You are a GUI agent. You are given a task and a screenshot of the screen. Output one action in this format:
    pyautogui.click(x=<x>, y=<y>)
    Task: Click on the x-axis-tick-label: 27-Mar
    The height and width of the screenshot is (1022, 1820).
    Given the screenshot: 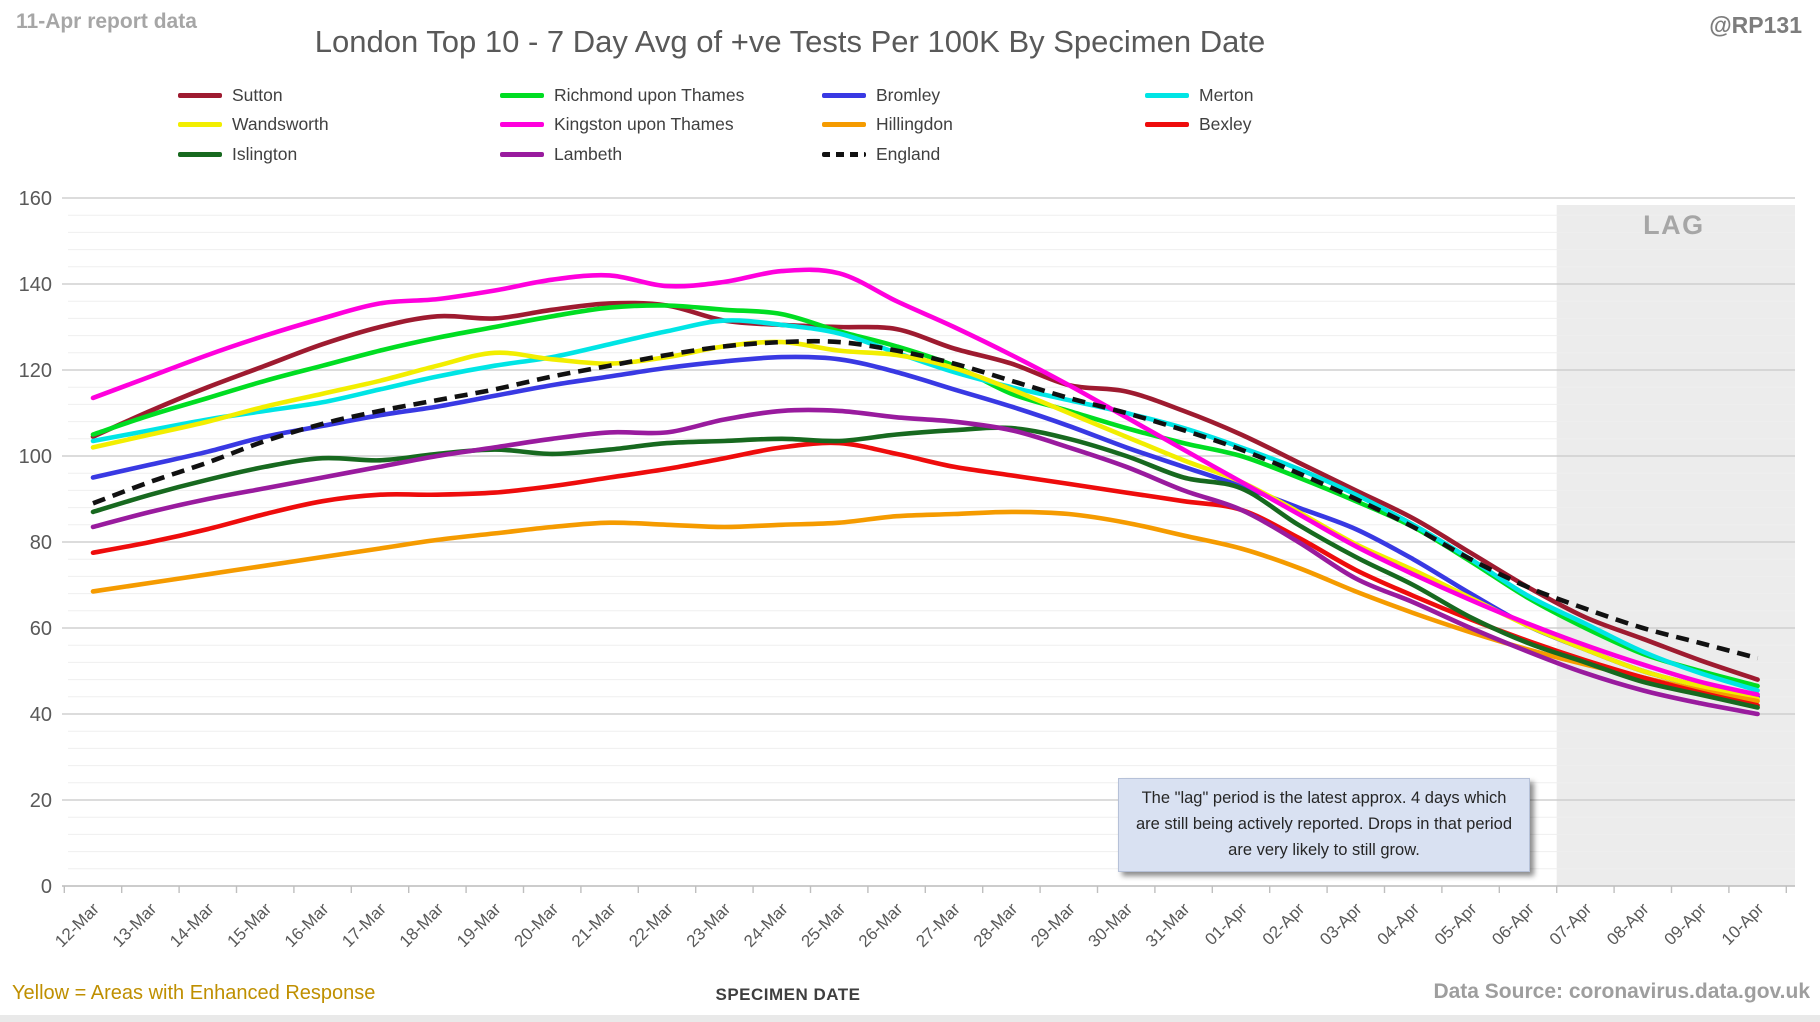 What is the action you would take?
    pyautogui.click(x=938, y=925)
    